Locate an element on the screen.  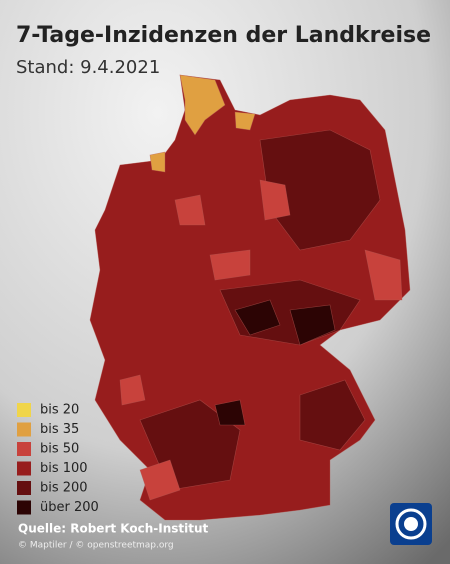
legend-label: über 200 is located at coordinates (69, 507).